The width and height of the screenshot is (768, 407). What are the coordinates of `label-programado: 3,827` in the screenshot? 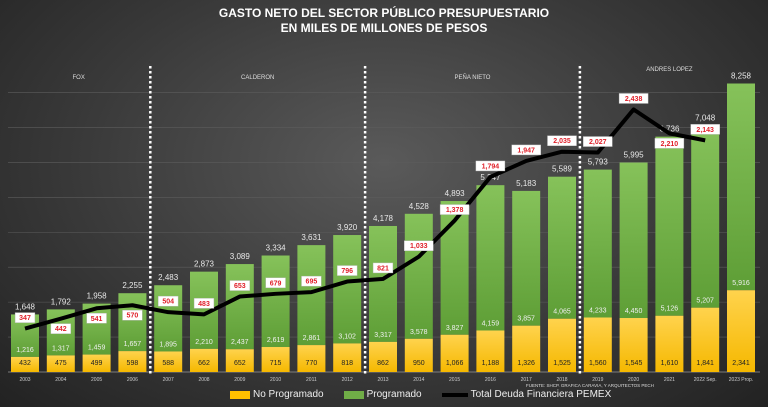 It's located at (455, 328).